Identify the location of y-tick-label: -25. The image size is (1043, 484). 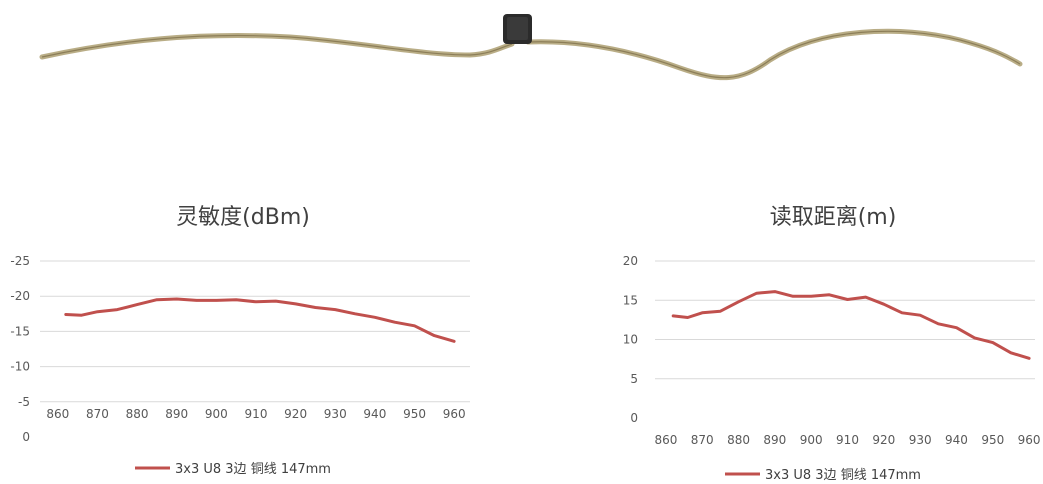
(20, 261).